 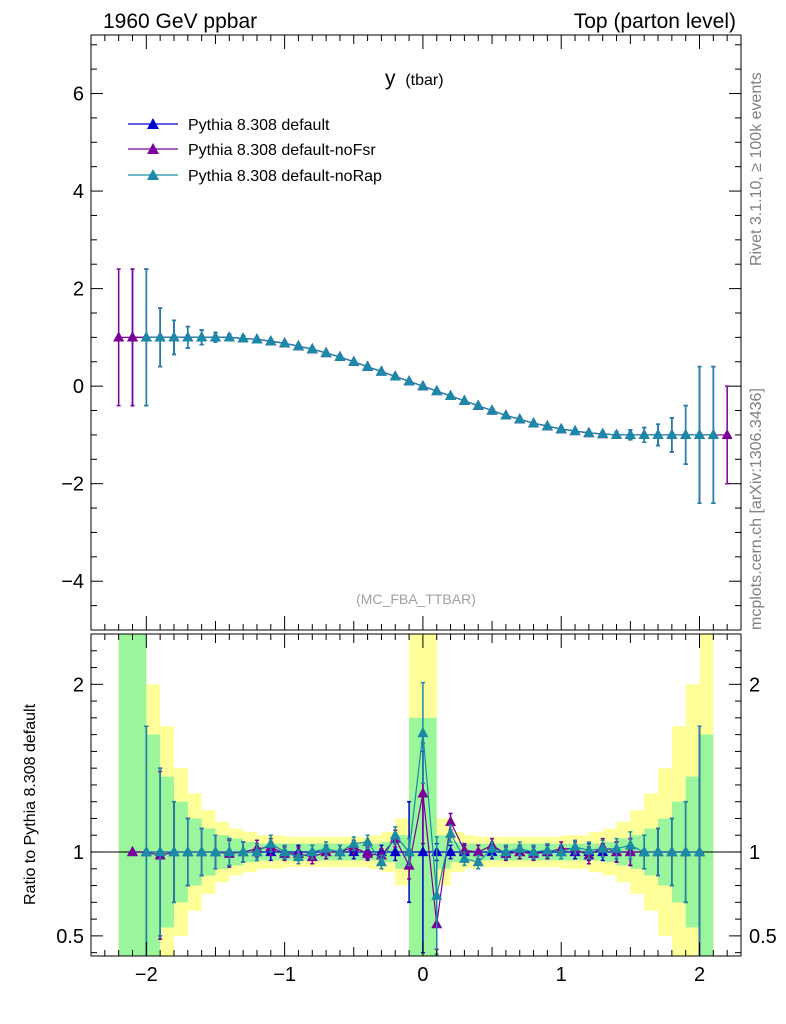 I want to click on x-tick-label: 2, so click(x=699, y=975).